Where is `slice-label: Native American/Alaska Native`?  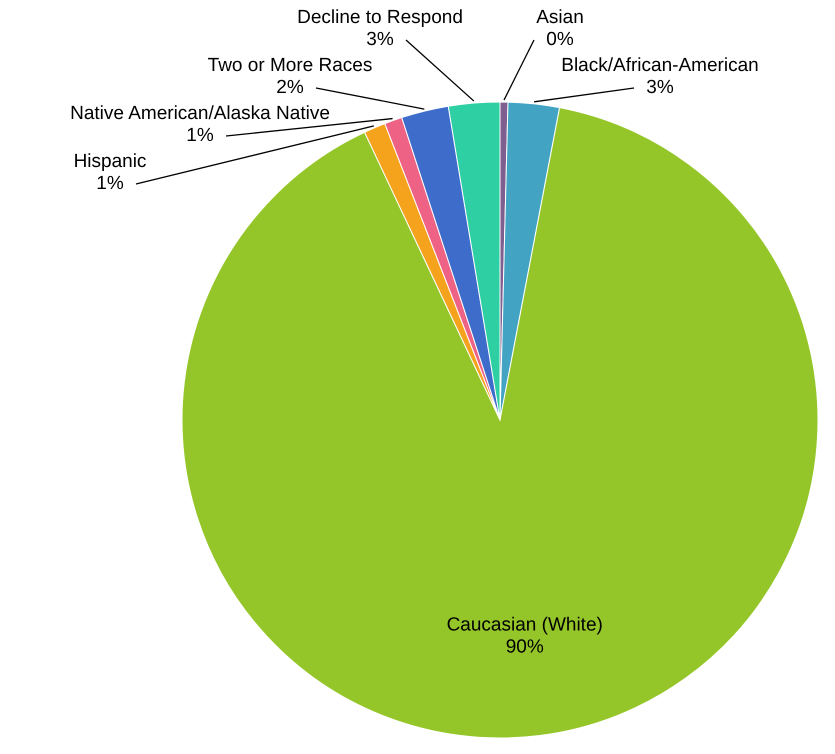 slice-label: Native American/Alaska Native is located at coordinates (200, 113).